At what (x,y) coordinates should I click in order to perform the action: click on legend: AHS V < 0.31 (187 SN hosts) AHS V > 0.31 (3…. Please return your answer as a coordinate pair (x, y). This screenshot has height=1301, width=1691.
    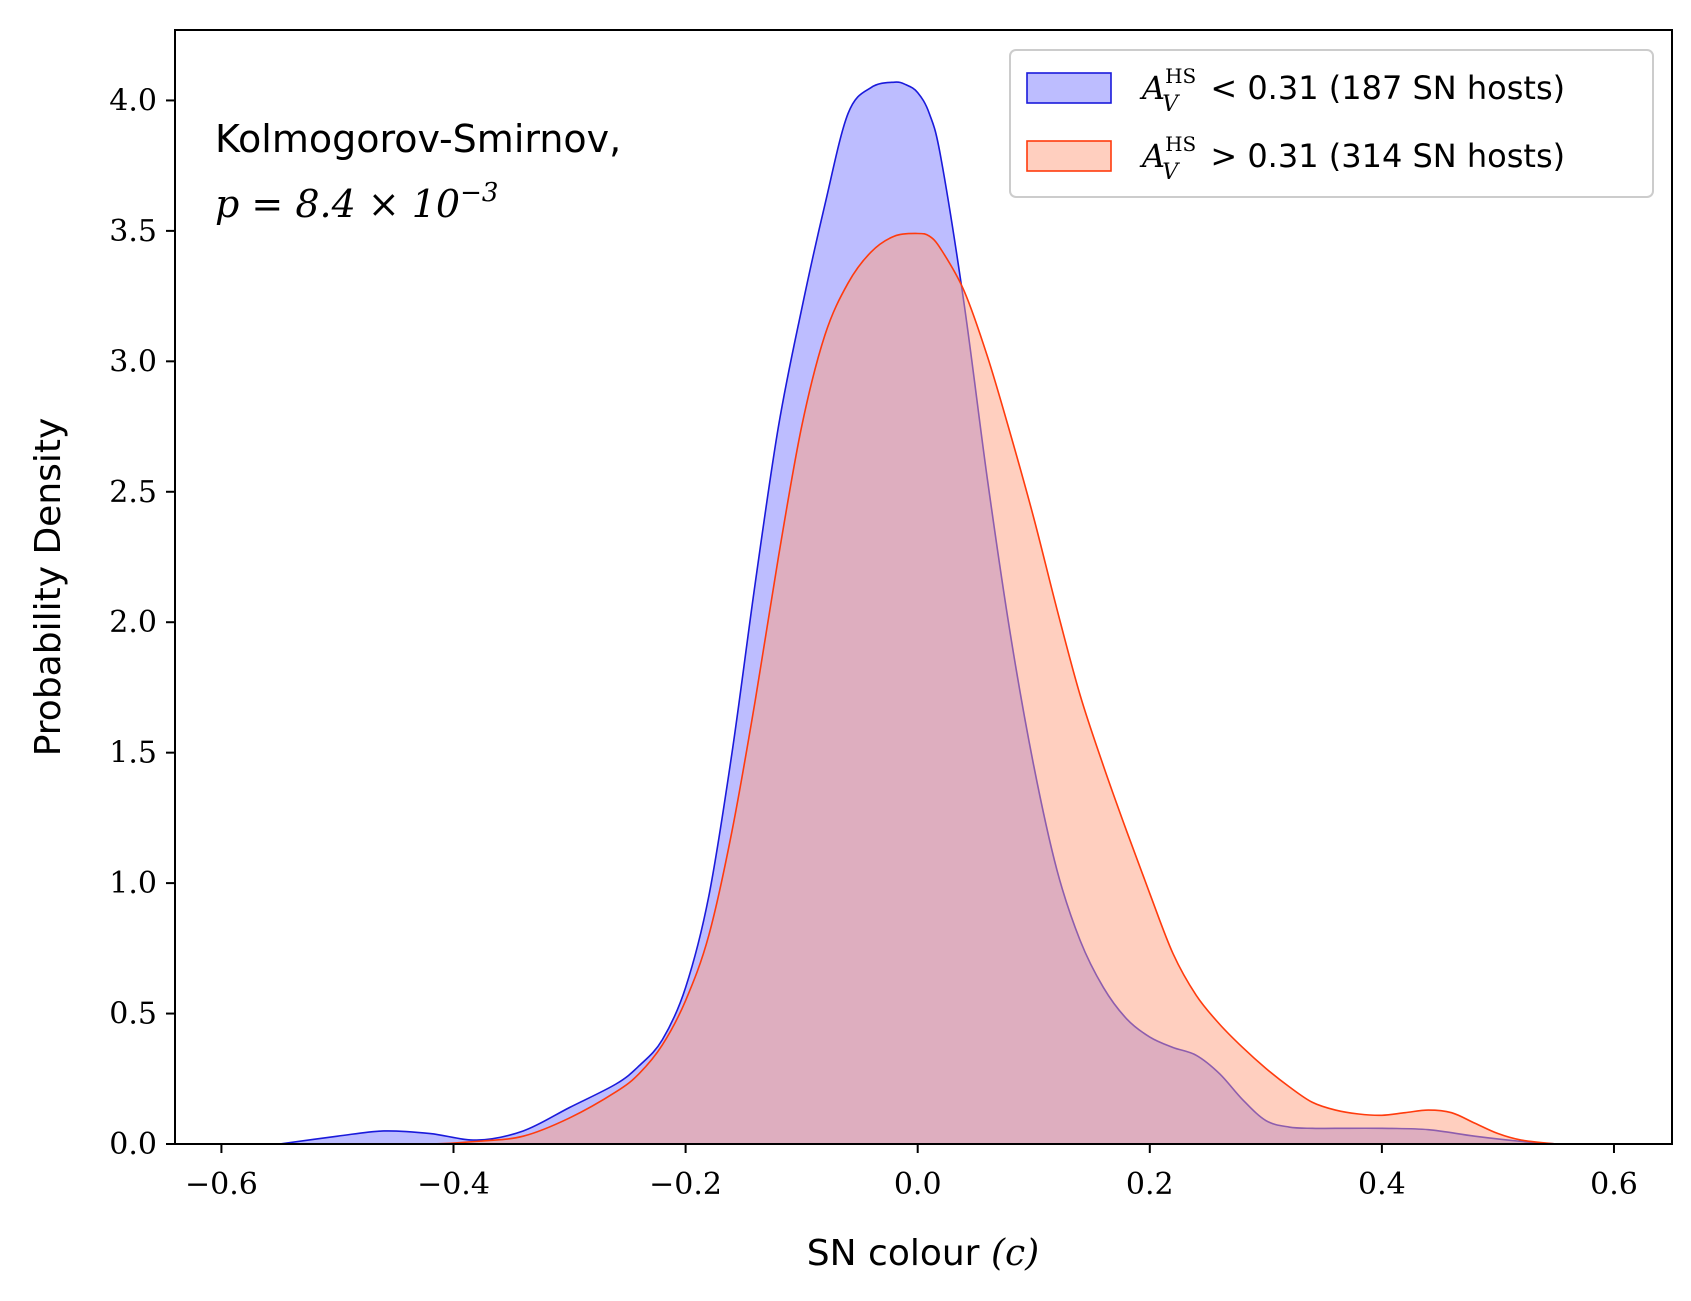
    Looking at the image, I should click on (1331, 123).